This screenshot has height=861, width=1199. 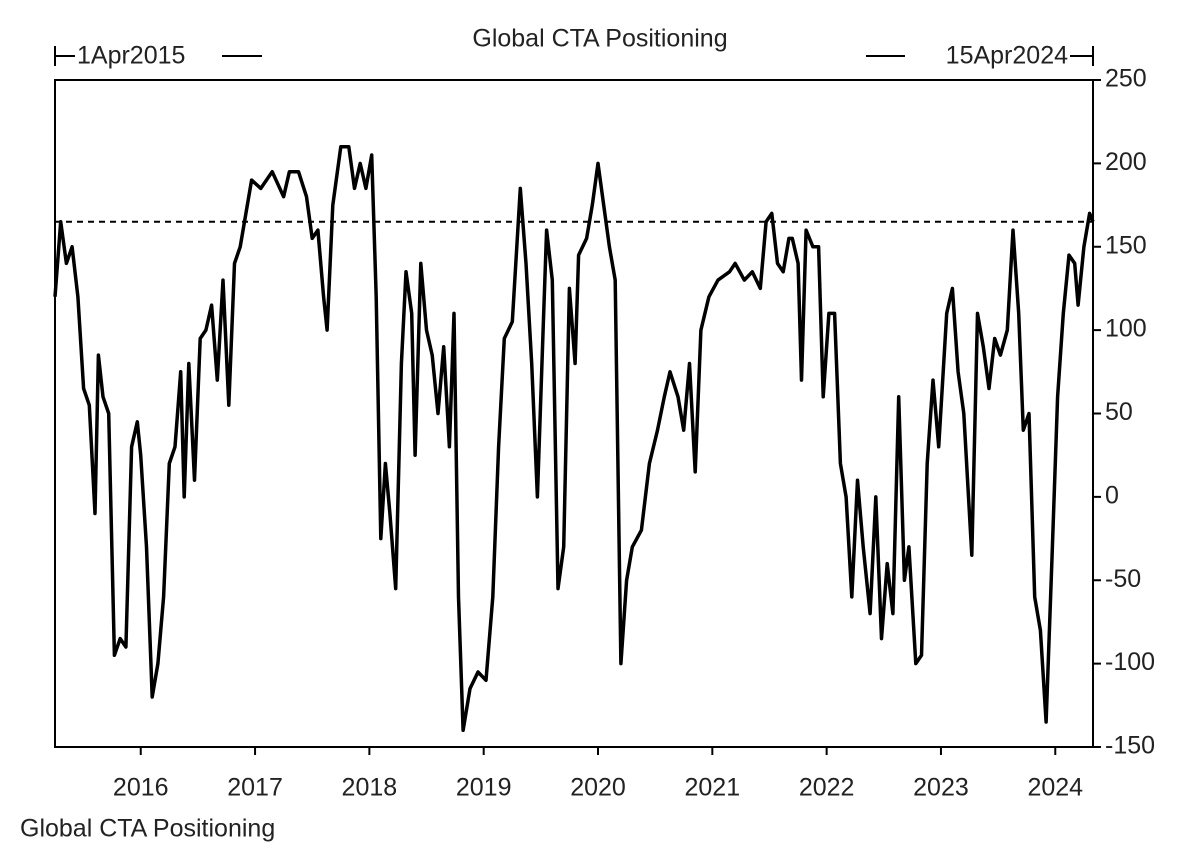 What do you see at coordinates (1130, 746) in the screenshot?
I see `y-tick-label: -150` at bounding box center [1130, 746].